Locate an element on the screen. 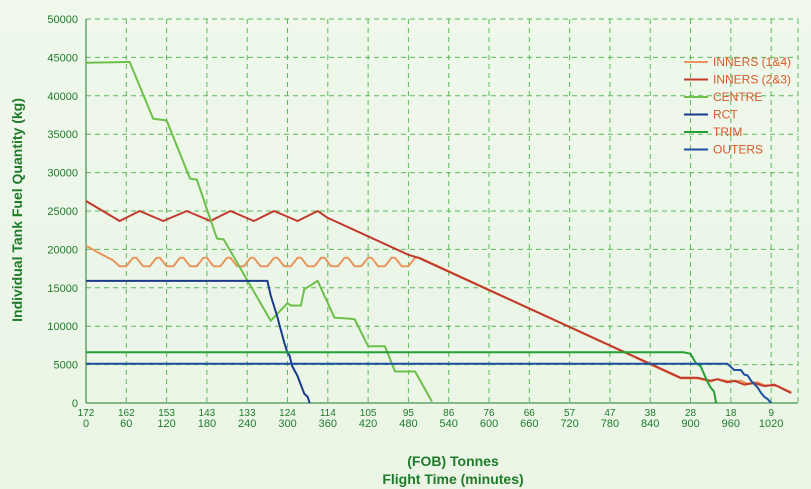 This screenshot has height=489, width=811. x-tick-label: 420 is located at coordinates (368, 424).